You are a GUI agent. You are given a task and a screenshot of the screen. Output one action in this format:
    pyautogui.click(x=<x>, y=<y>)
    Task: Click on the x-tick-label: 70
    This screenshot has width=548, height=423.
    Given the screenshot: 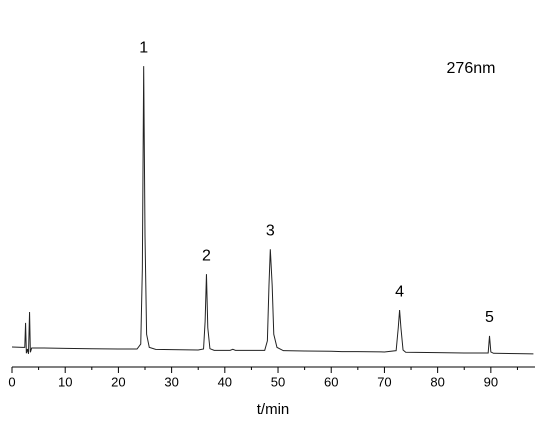 What is the action you would take?
    pyautogui.click(x=384, y=381)
    